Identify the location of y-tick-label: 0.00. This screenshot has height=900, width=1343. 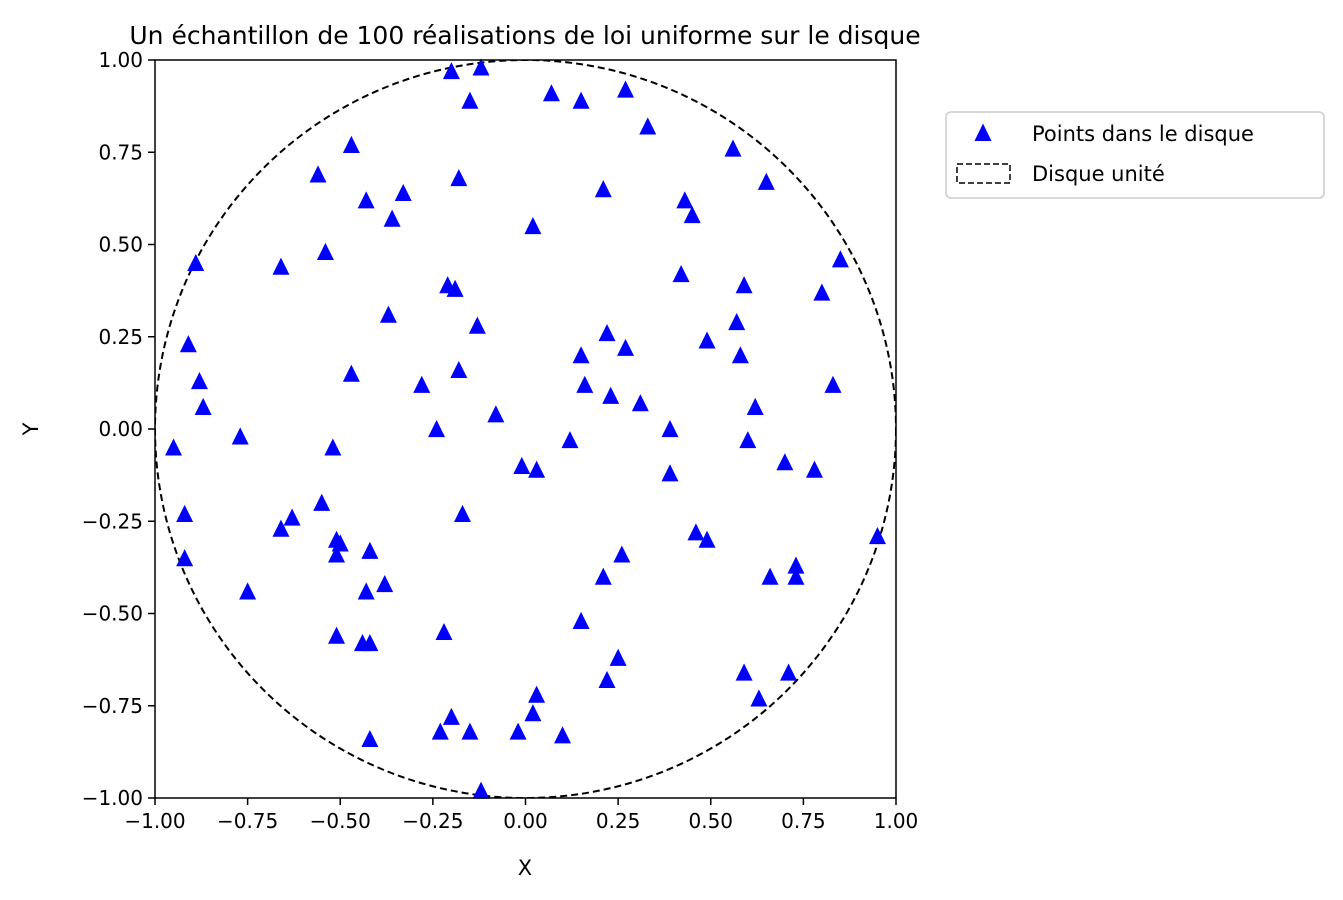
(120, 429).